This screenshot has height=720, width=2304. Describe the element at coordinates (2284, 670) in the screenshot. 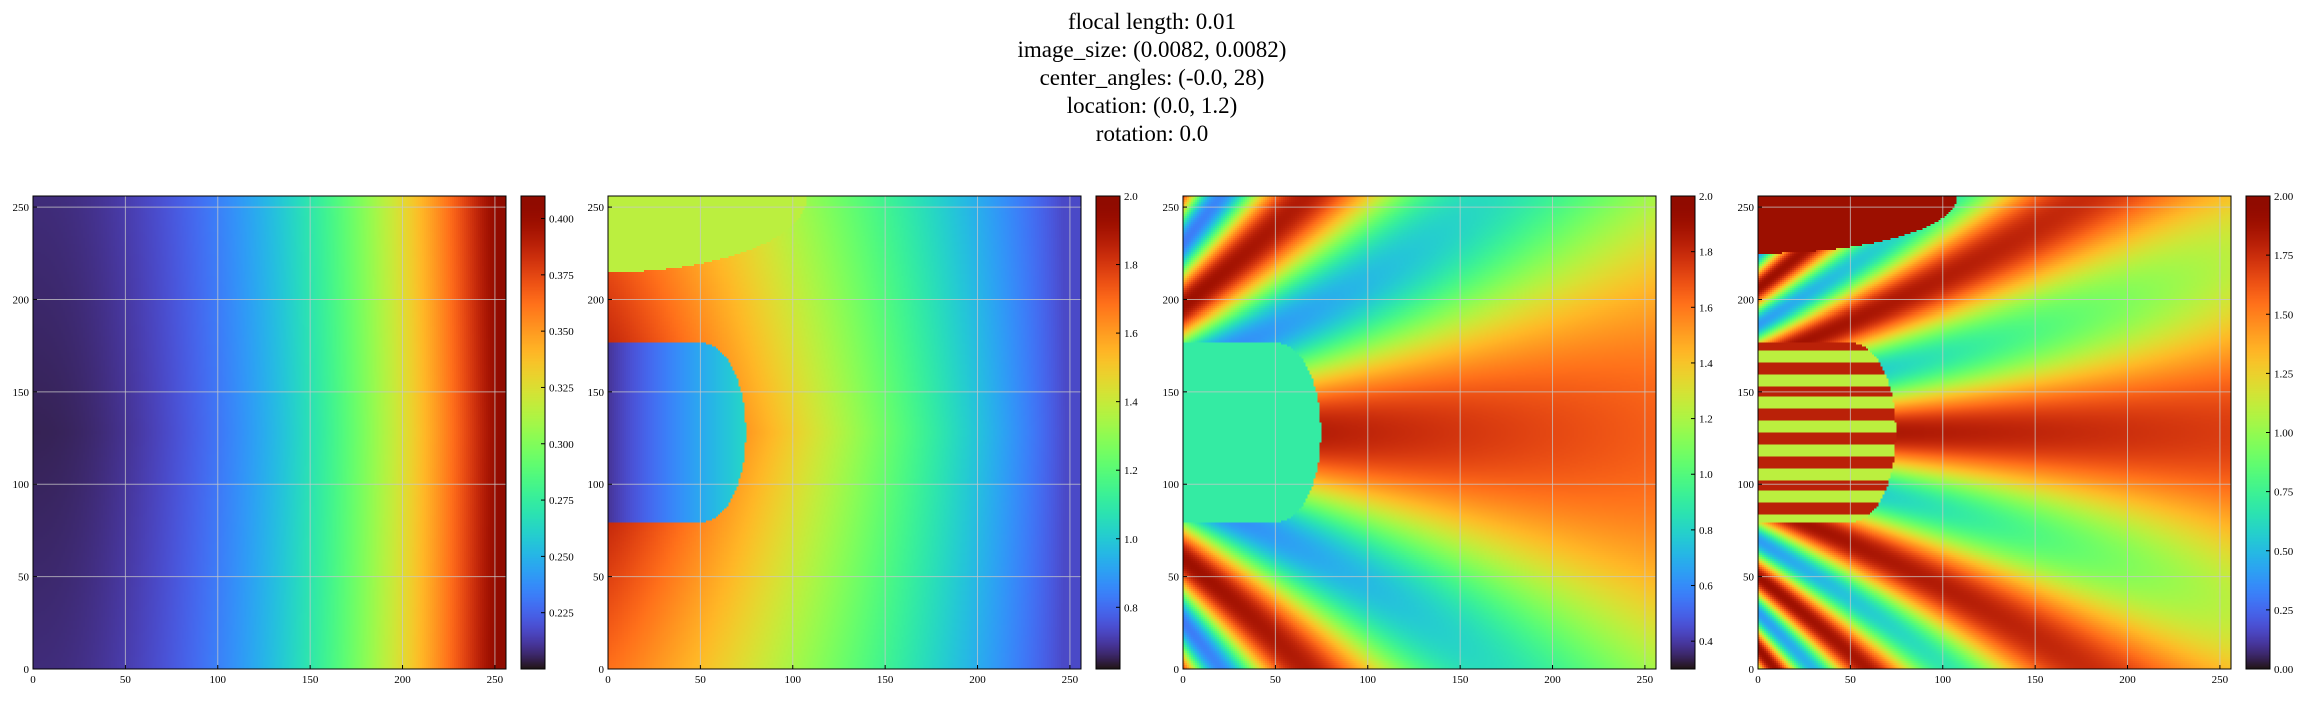

I see `colorbar-tick-label: 0.00` at that location.